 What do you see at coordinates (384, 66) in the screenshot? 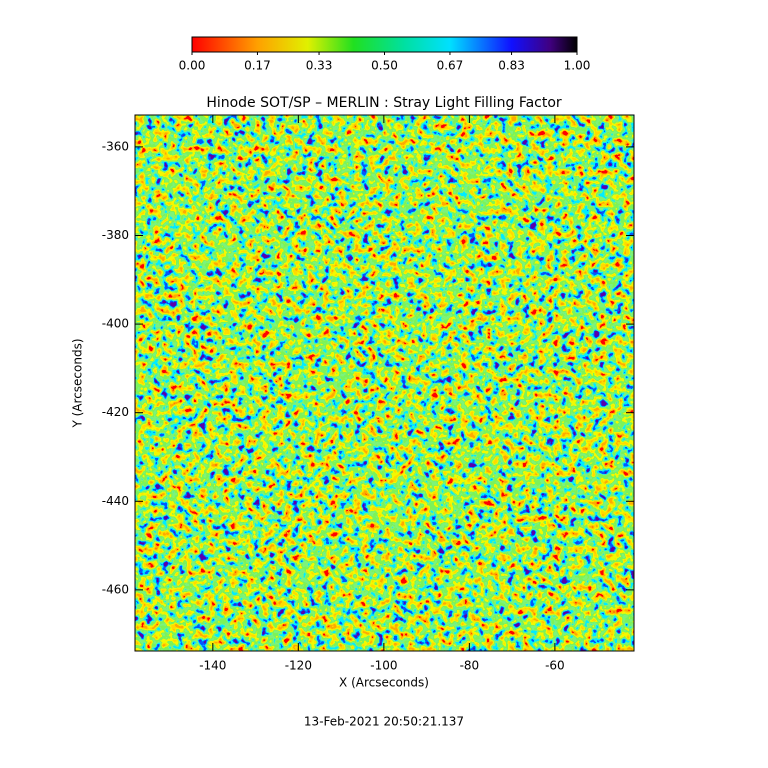
I see `colorbar-tick-label: 0.50` at bounding box center [384, 66].